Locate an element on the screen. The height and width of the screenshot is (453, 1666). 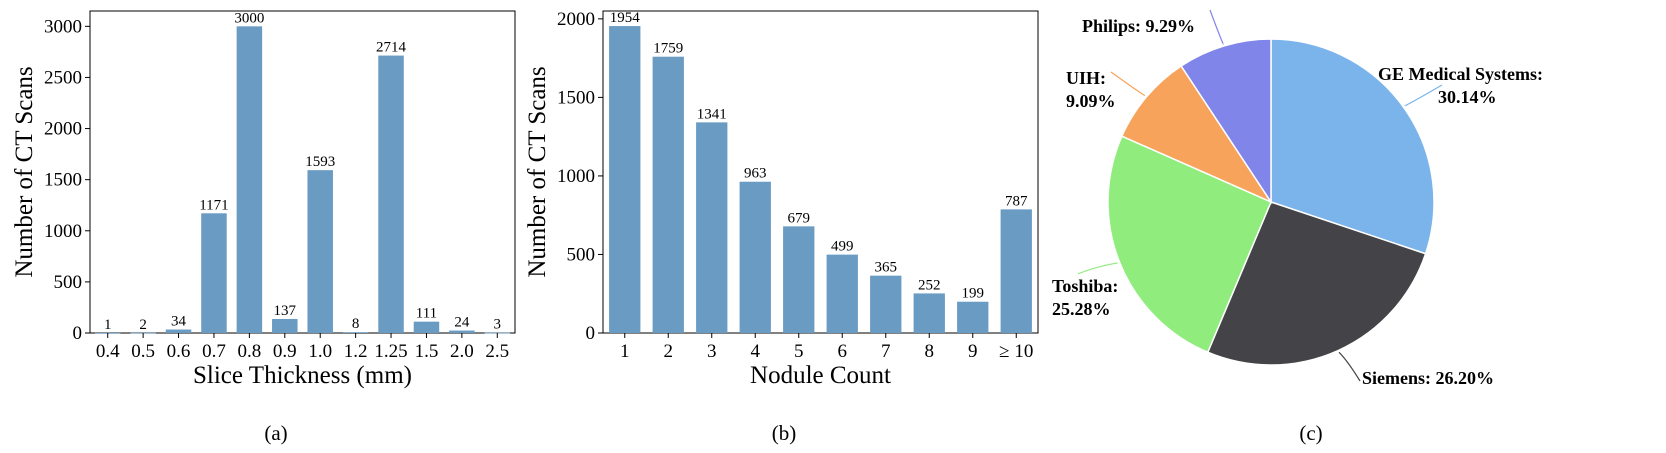
pie-slice-percent: 9.09% is located at coordinates (1091, 101).